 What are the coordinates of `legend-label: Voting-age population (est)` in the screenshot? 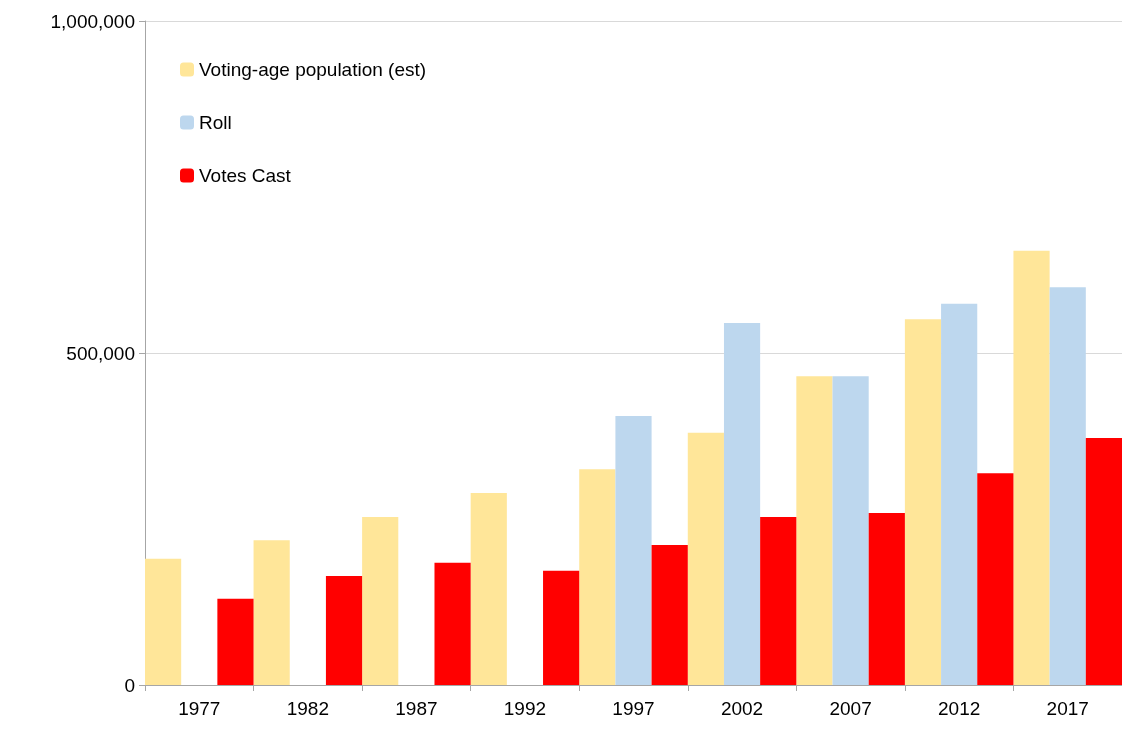 It's located at (313, 69).